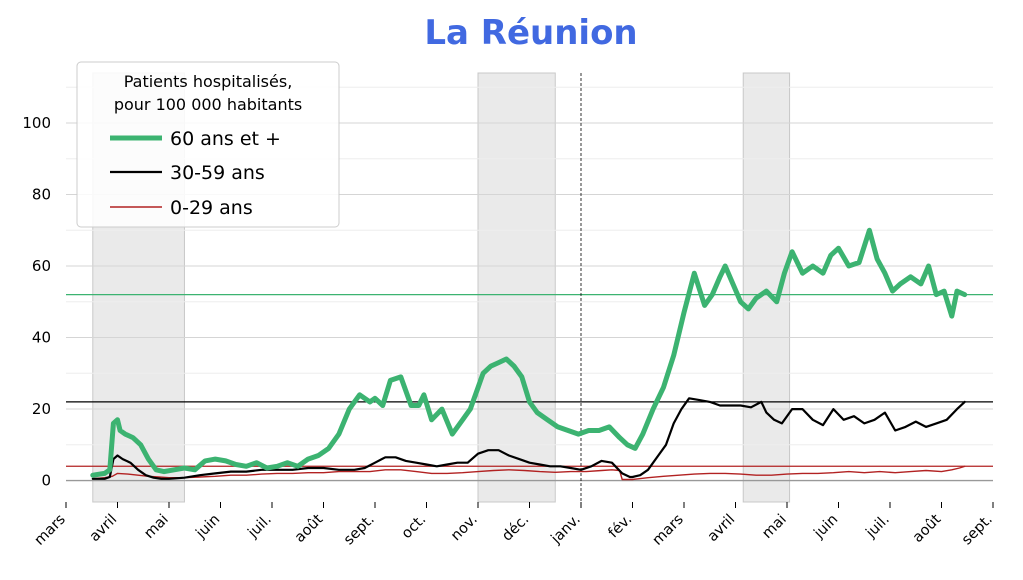 This screenshot has width=1023, height=580. Describe the element at coordinates (46, 481) in the screenshot. I see `y-tick-label: 0` at that location.